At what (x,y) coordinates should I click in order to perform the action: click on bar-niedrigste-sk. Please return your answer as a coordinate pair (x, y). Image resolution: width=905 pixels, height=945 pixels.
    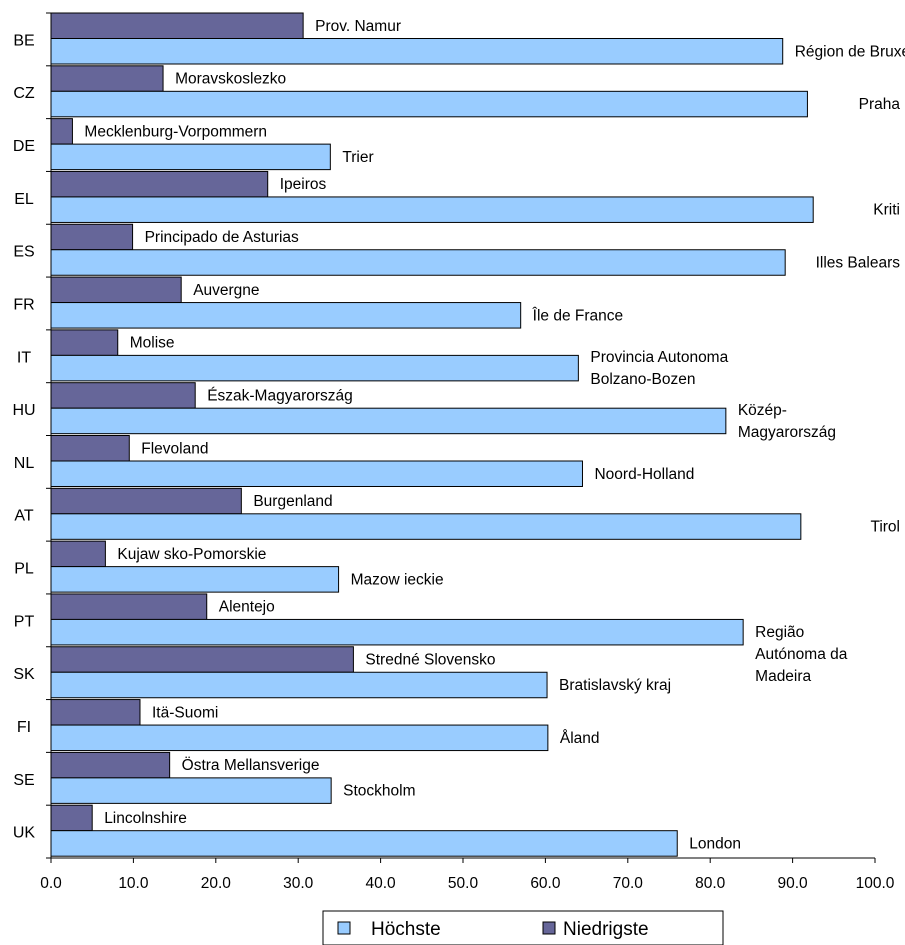
    Looking at the image, I should click on (202, 659).